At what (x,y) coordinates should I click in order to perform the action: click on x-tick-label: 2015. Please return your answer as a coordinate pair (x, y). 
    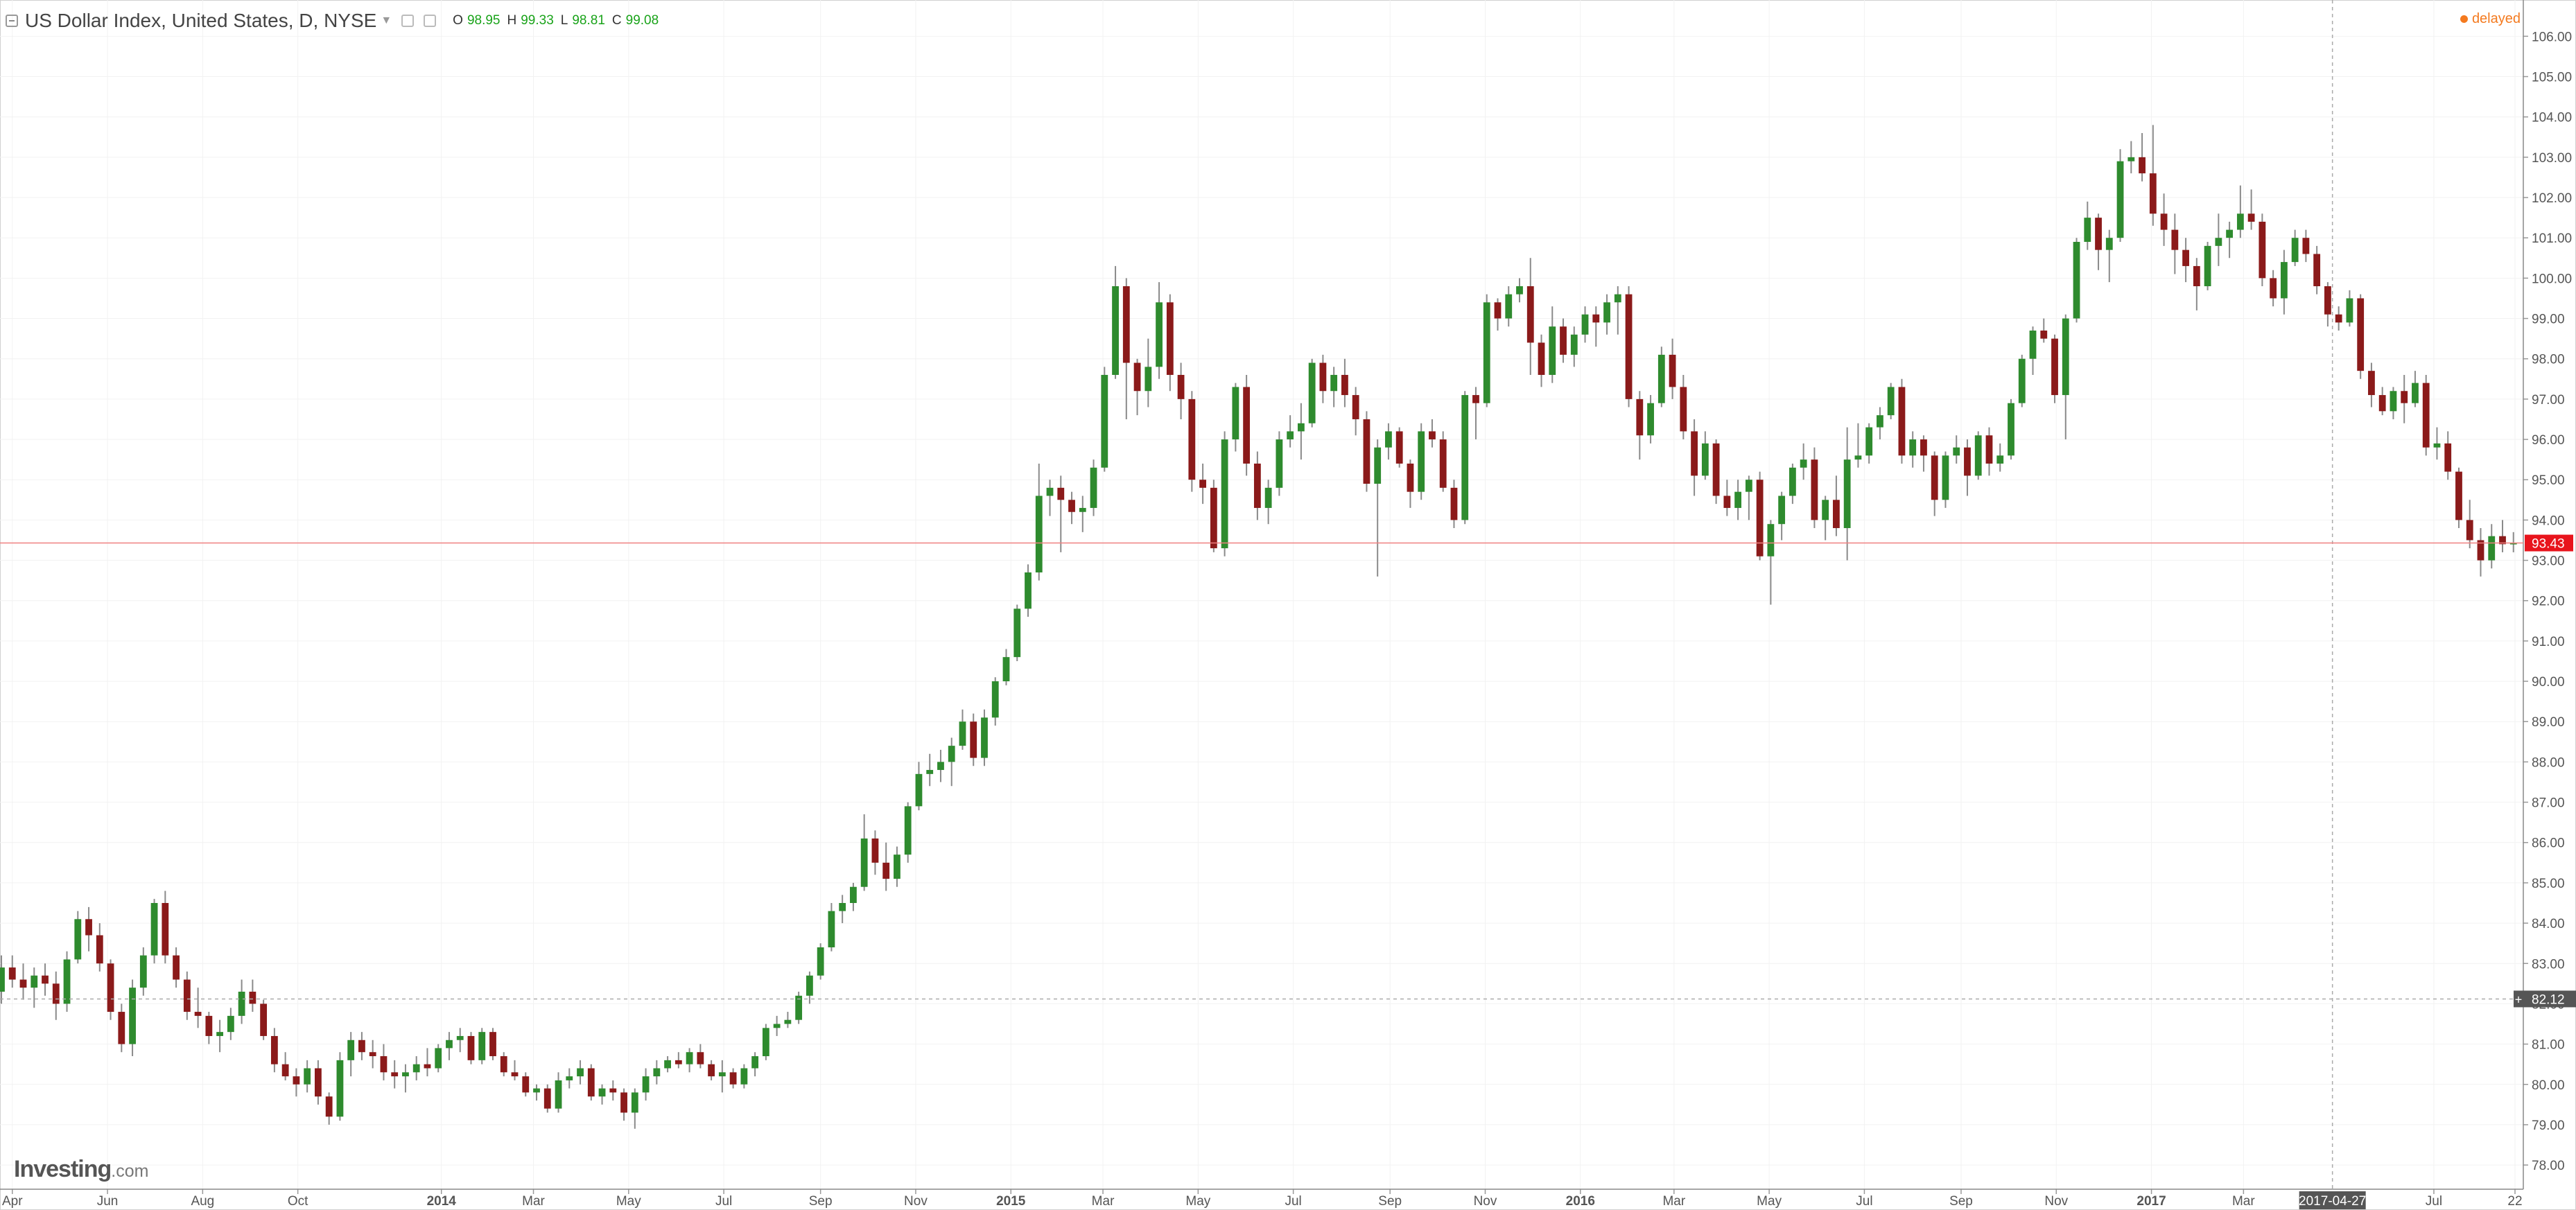
    Looking at the image, I should click on (1011, 1201).